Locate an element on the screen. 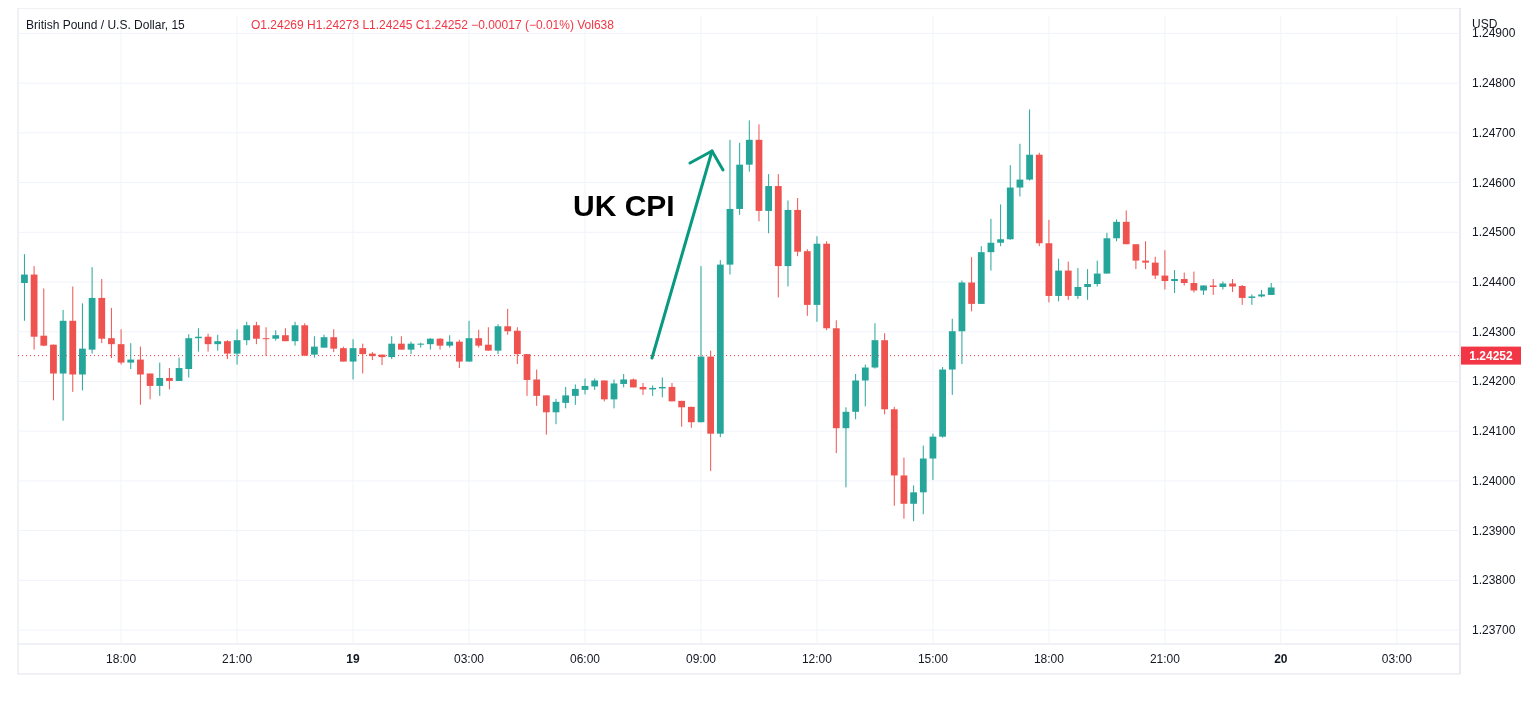  y-tick-label: 1.23700 is located at coordinates (1494, 630).